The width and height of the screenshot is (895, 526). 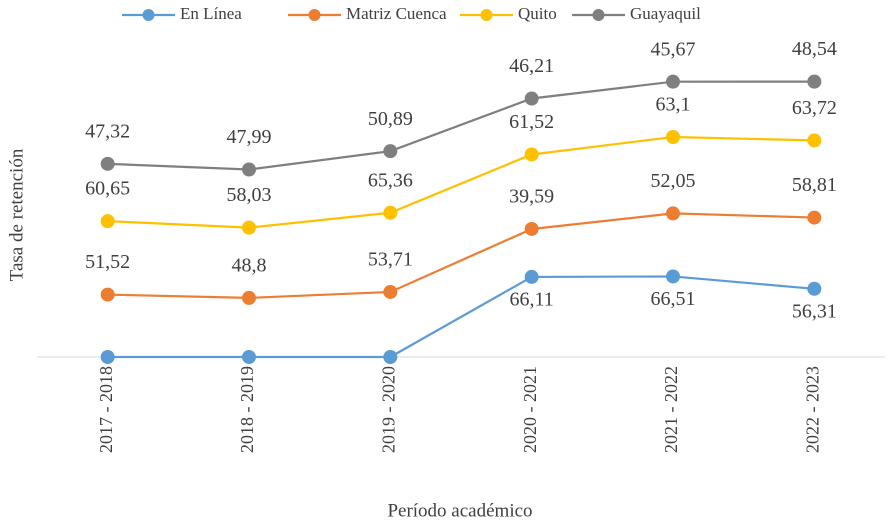 I want to click on data-label: 65,36, so click(x=390, y=180).